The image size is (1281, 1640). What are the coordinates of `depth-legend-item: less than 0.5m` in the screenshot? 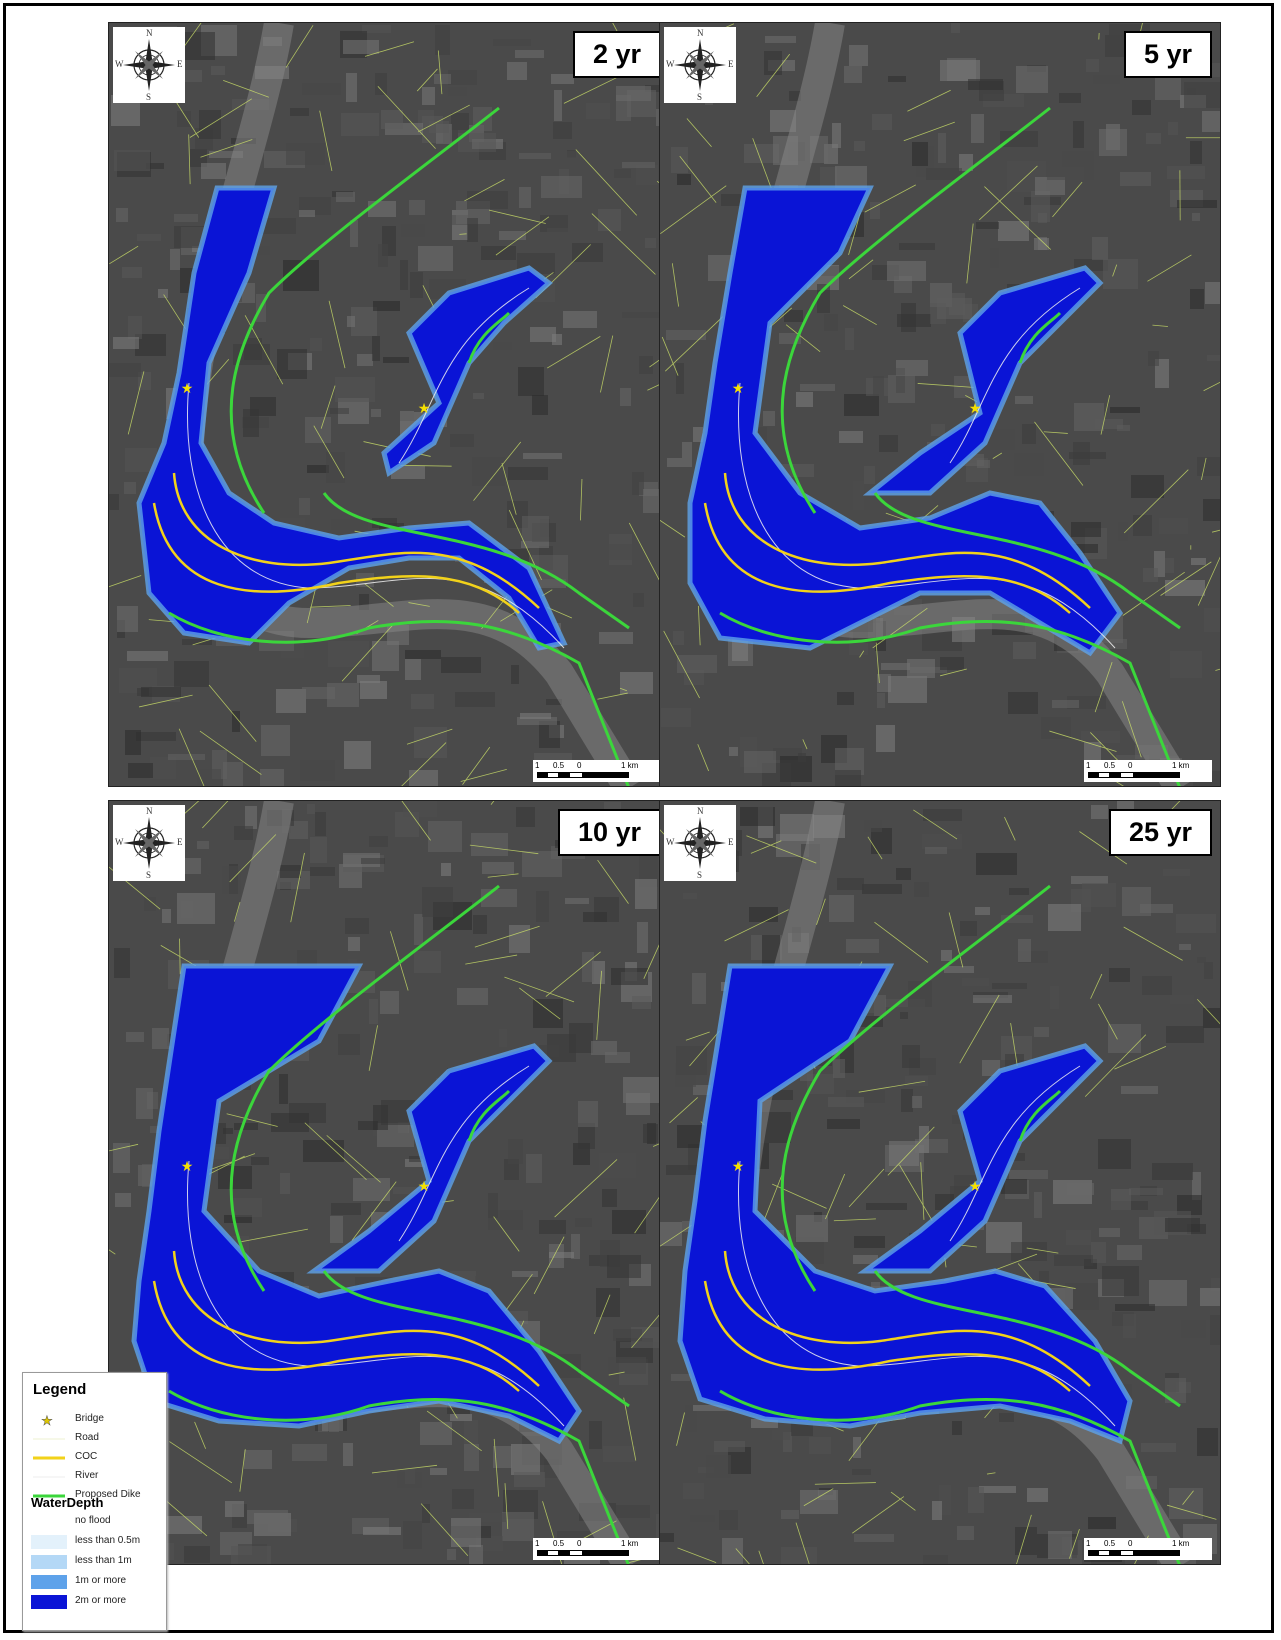 It's located at (96, 1542).